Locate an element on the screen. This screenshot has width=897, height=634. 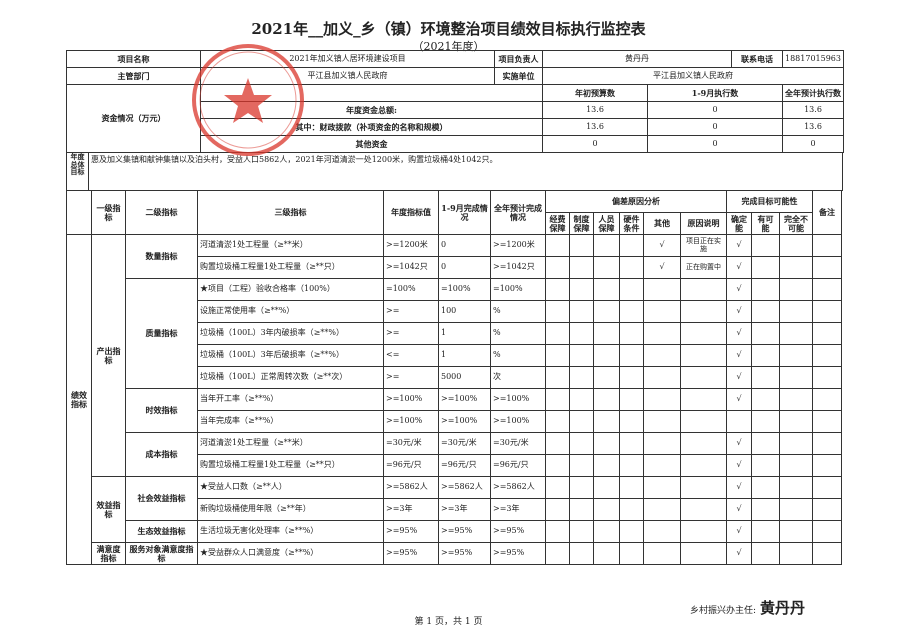
level1-label: 产出指标 is located at coordinates (108, 355).